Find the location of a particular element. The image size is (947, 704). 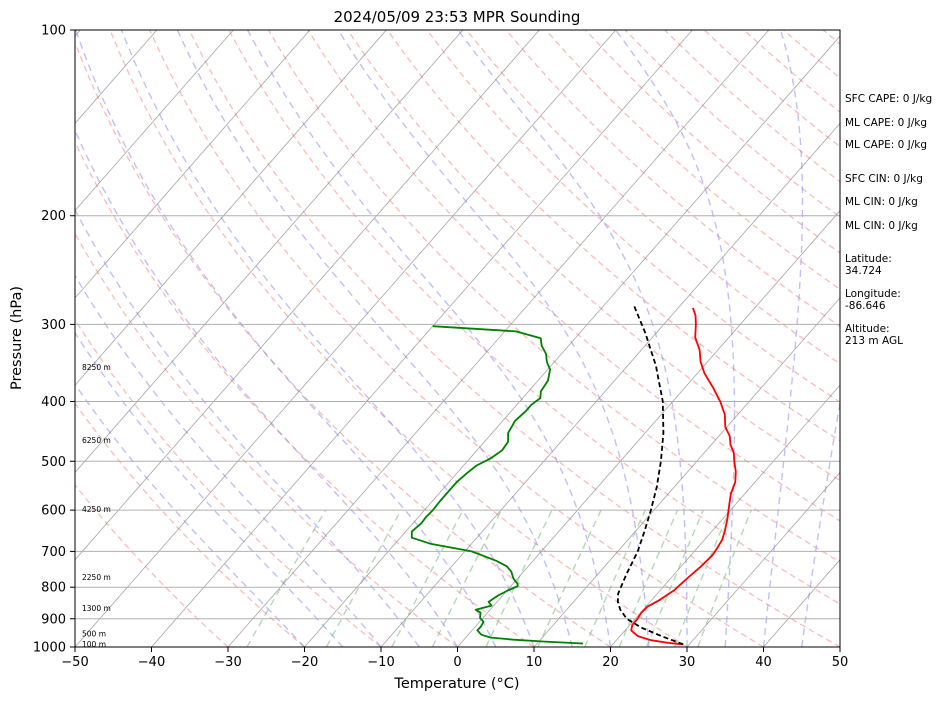

x-tick-label: −50 is located at coordinates (74, 662).